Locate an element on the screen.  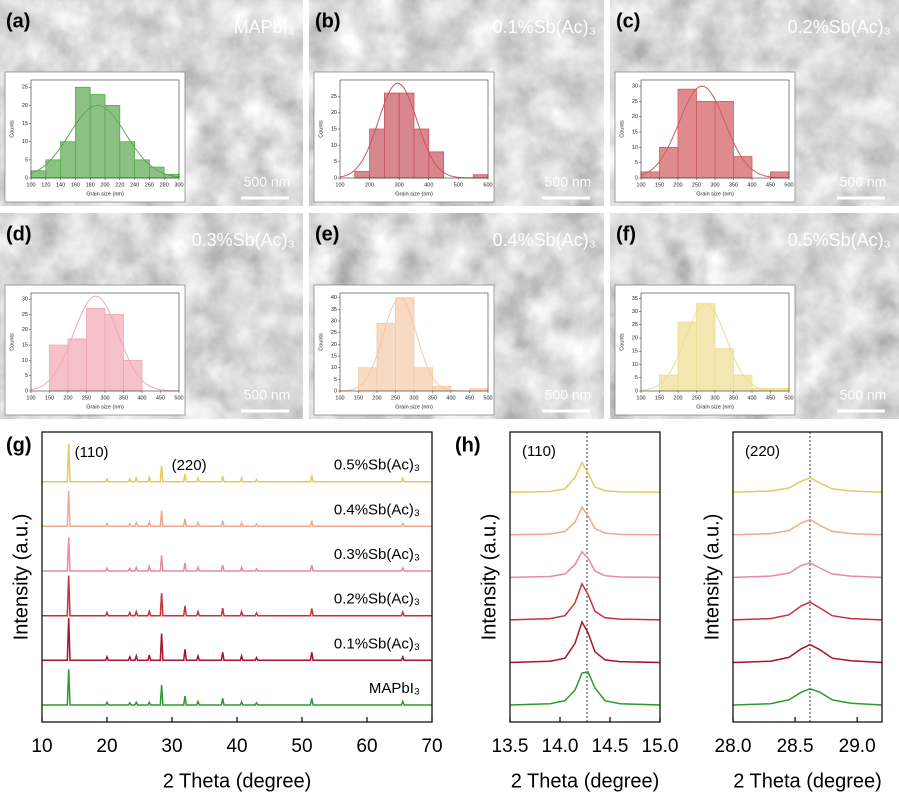
y-tick-label: 40 is located at coordinates (334, 298).